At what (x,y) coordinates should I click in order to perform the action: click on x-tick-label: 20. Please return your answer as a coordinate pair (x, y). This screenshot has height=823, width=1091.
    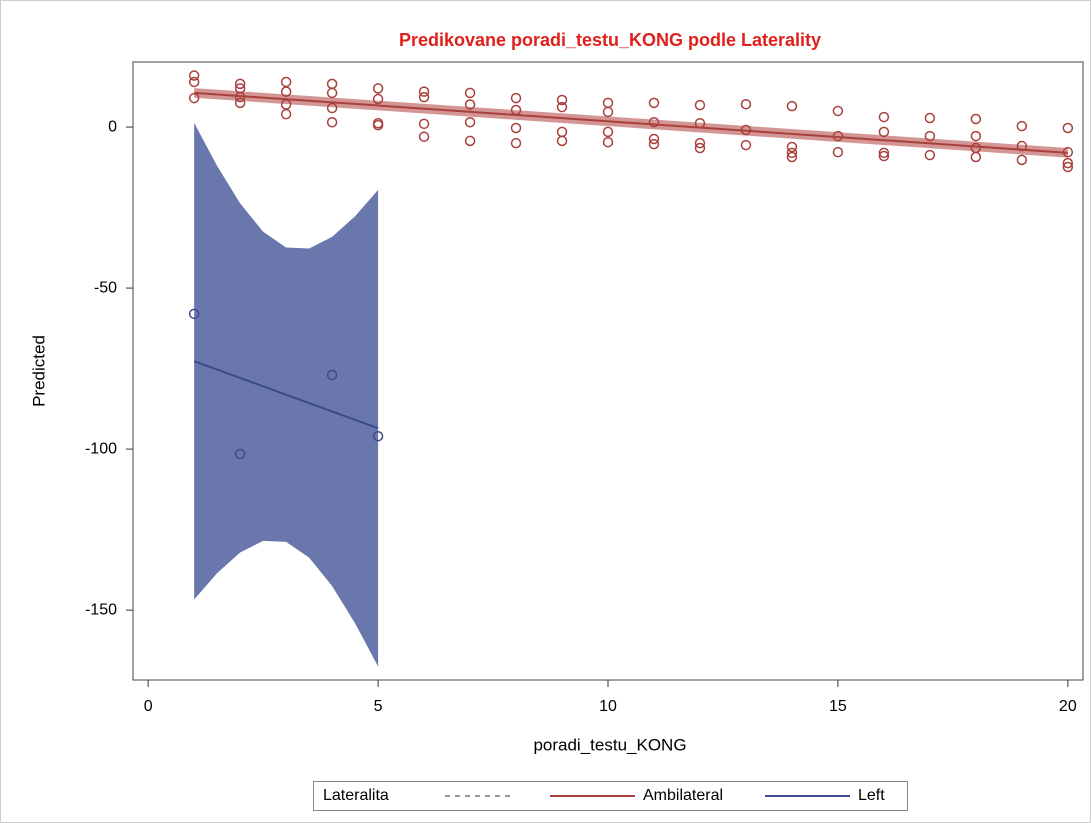
    Looking at the image, I should click on (1068, 706).